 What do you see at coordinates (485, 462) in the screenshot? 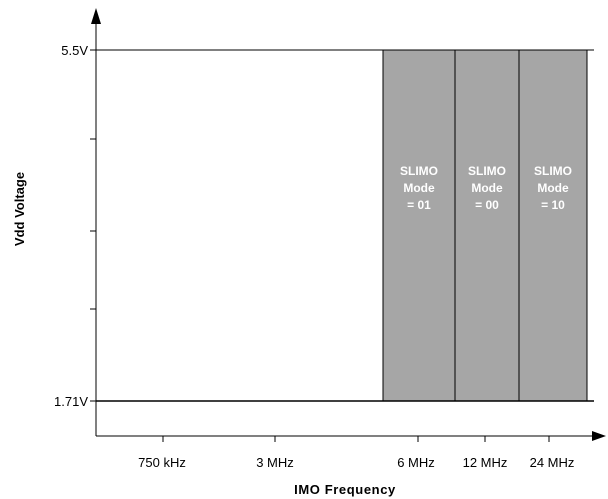
I see `x-tick-label-12mhz: 12 MHz` at bounding box center [485, 462].